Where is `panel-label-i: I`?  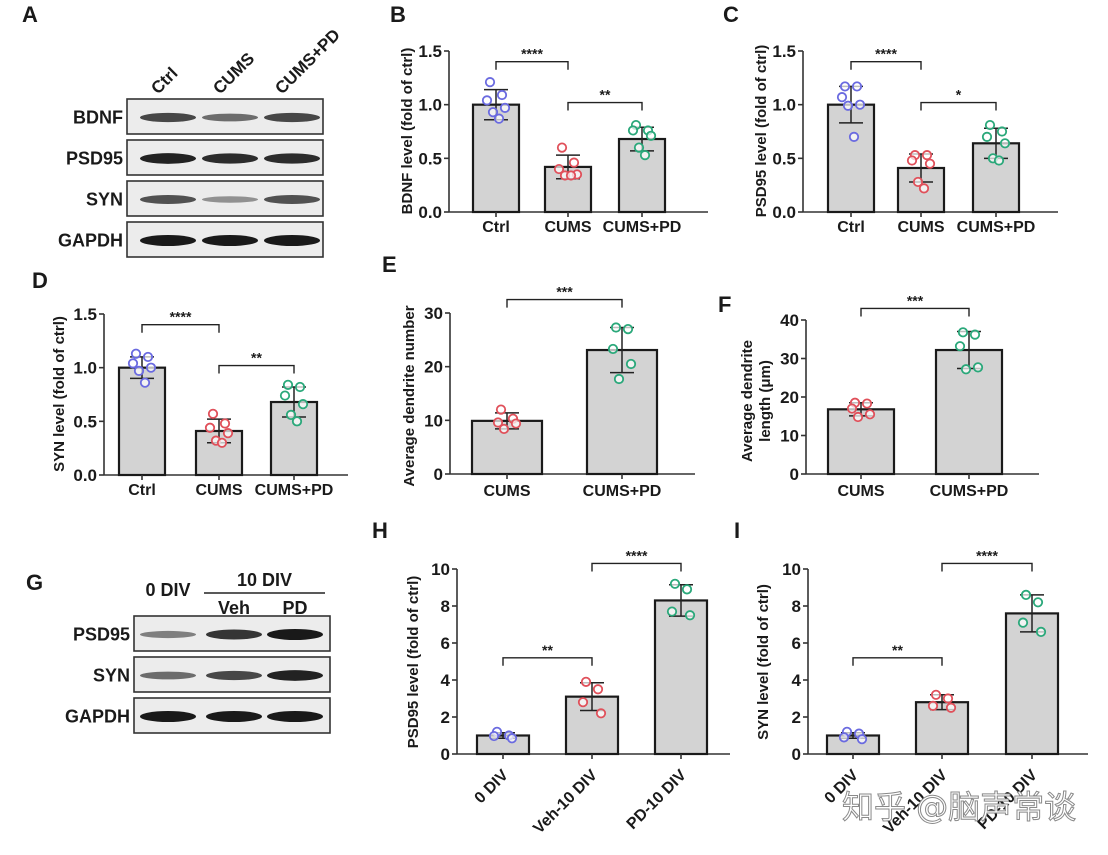 panel-label-i: I is located at coordinates (737, 530).